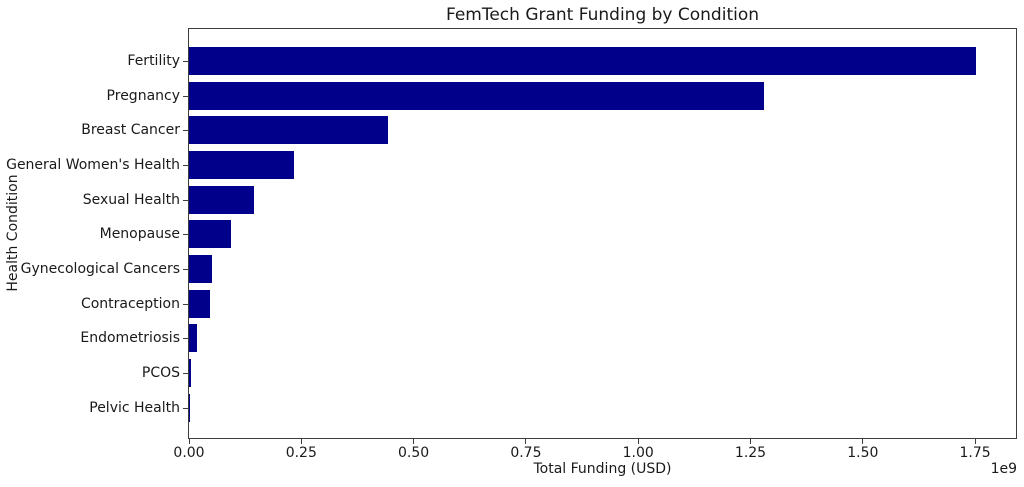 The height and width of the screenshot is (487, 1024). Describe the element at coordinates (100, 268) in the screenshot. I see `y-tick-label: Gynecological Cancers` at that location.